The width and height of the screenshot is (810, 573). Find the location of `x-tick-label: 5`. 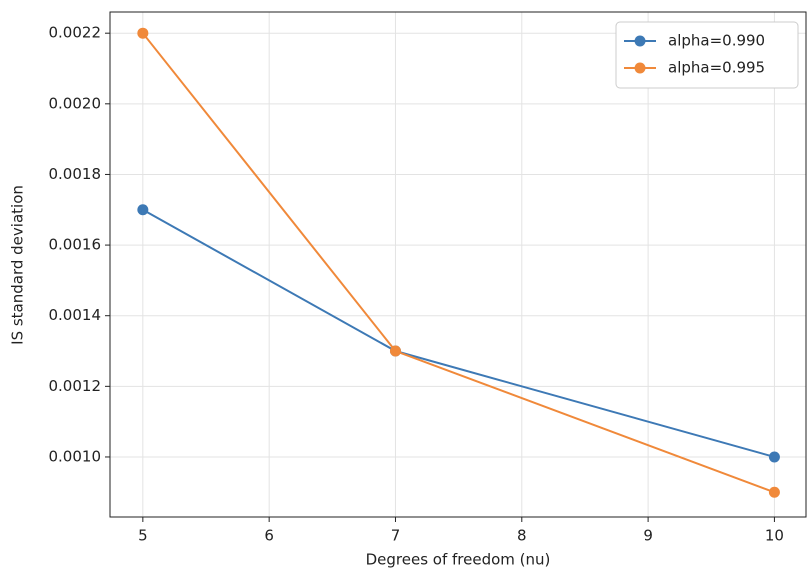

x-tick-label: 5 is located at coordinates (143, 536).